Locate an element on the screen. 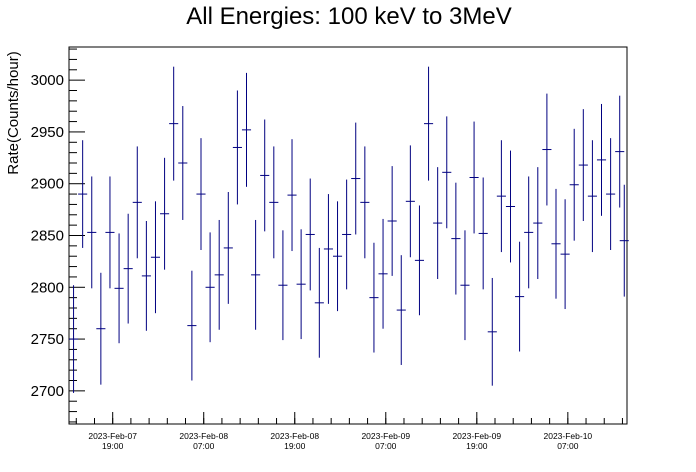 The width and height of the screenshot is (696, 472). y-axis-ticks: 2700 2750 2800 2850 2900 2950 3000 is located at coordinates (58, 235).